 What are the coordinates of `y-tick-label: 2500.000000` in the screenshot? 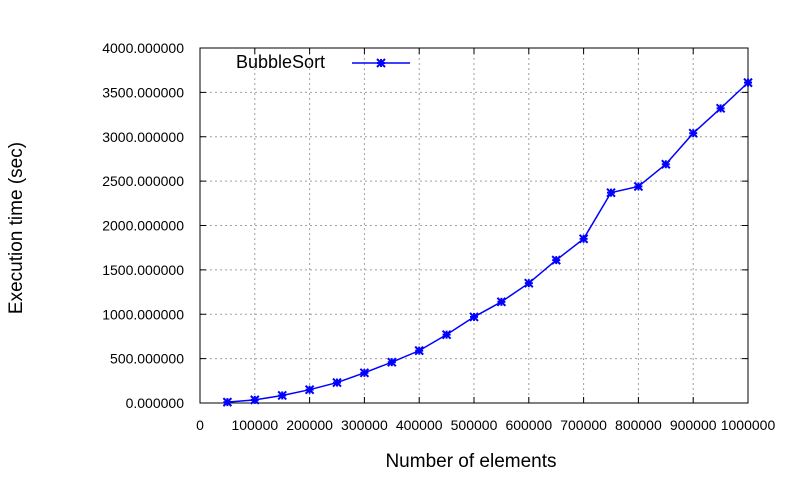 It's located at (143, 181).